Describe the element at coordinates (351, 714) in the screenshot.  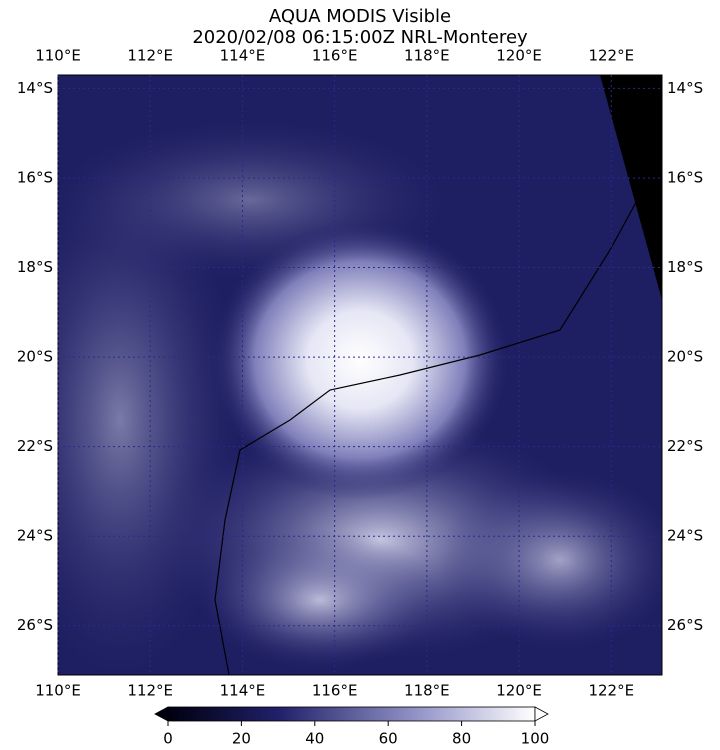
I see `colorbar` at that location.